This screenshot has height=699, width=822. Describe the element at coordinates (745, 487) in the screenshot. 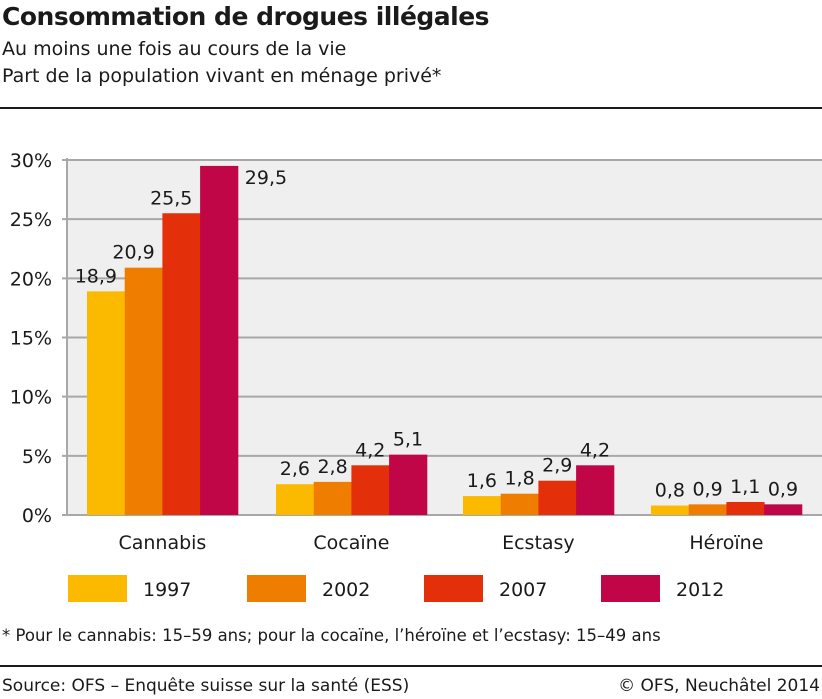

I see `data-label: 1,1` at that location.